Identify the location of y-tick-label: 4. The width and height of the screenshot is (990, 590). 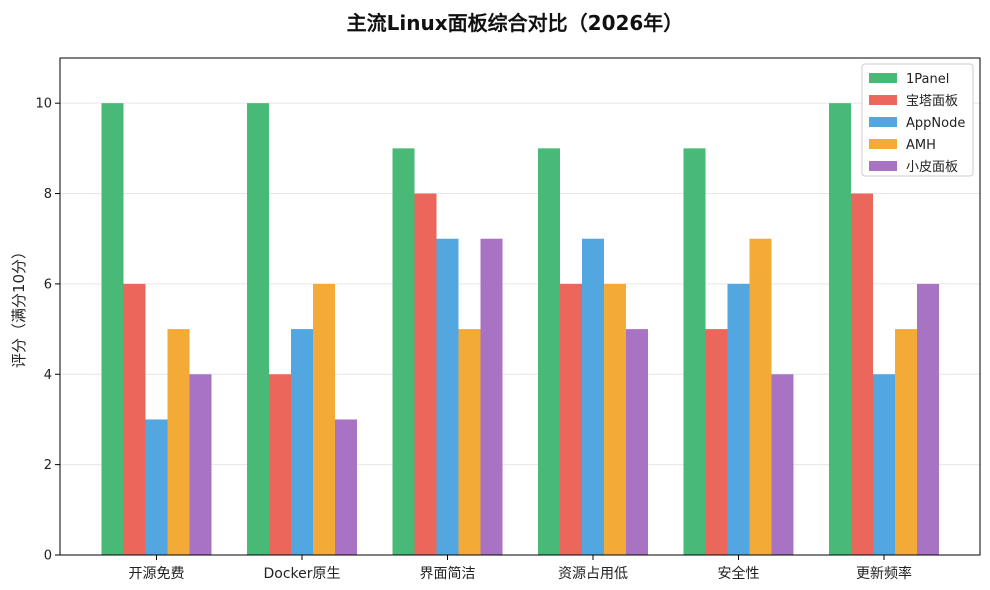
(48, 375).